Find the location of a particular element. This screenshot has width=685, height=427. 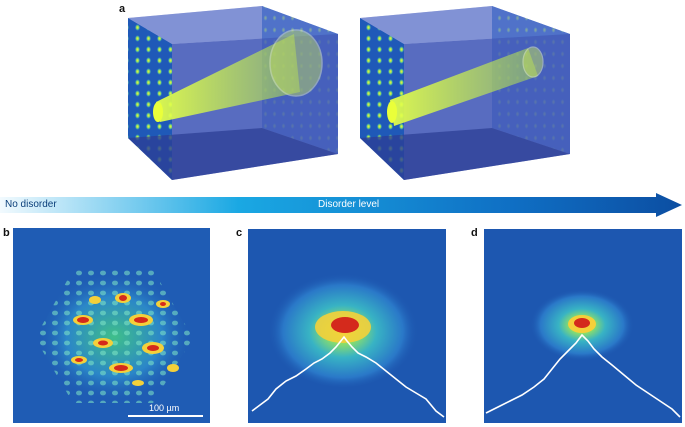

disorder-arrow is located at coordinates (341, 205).